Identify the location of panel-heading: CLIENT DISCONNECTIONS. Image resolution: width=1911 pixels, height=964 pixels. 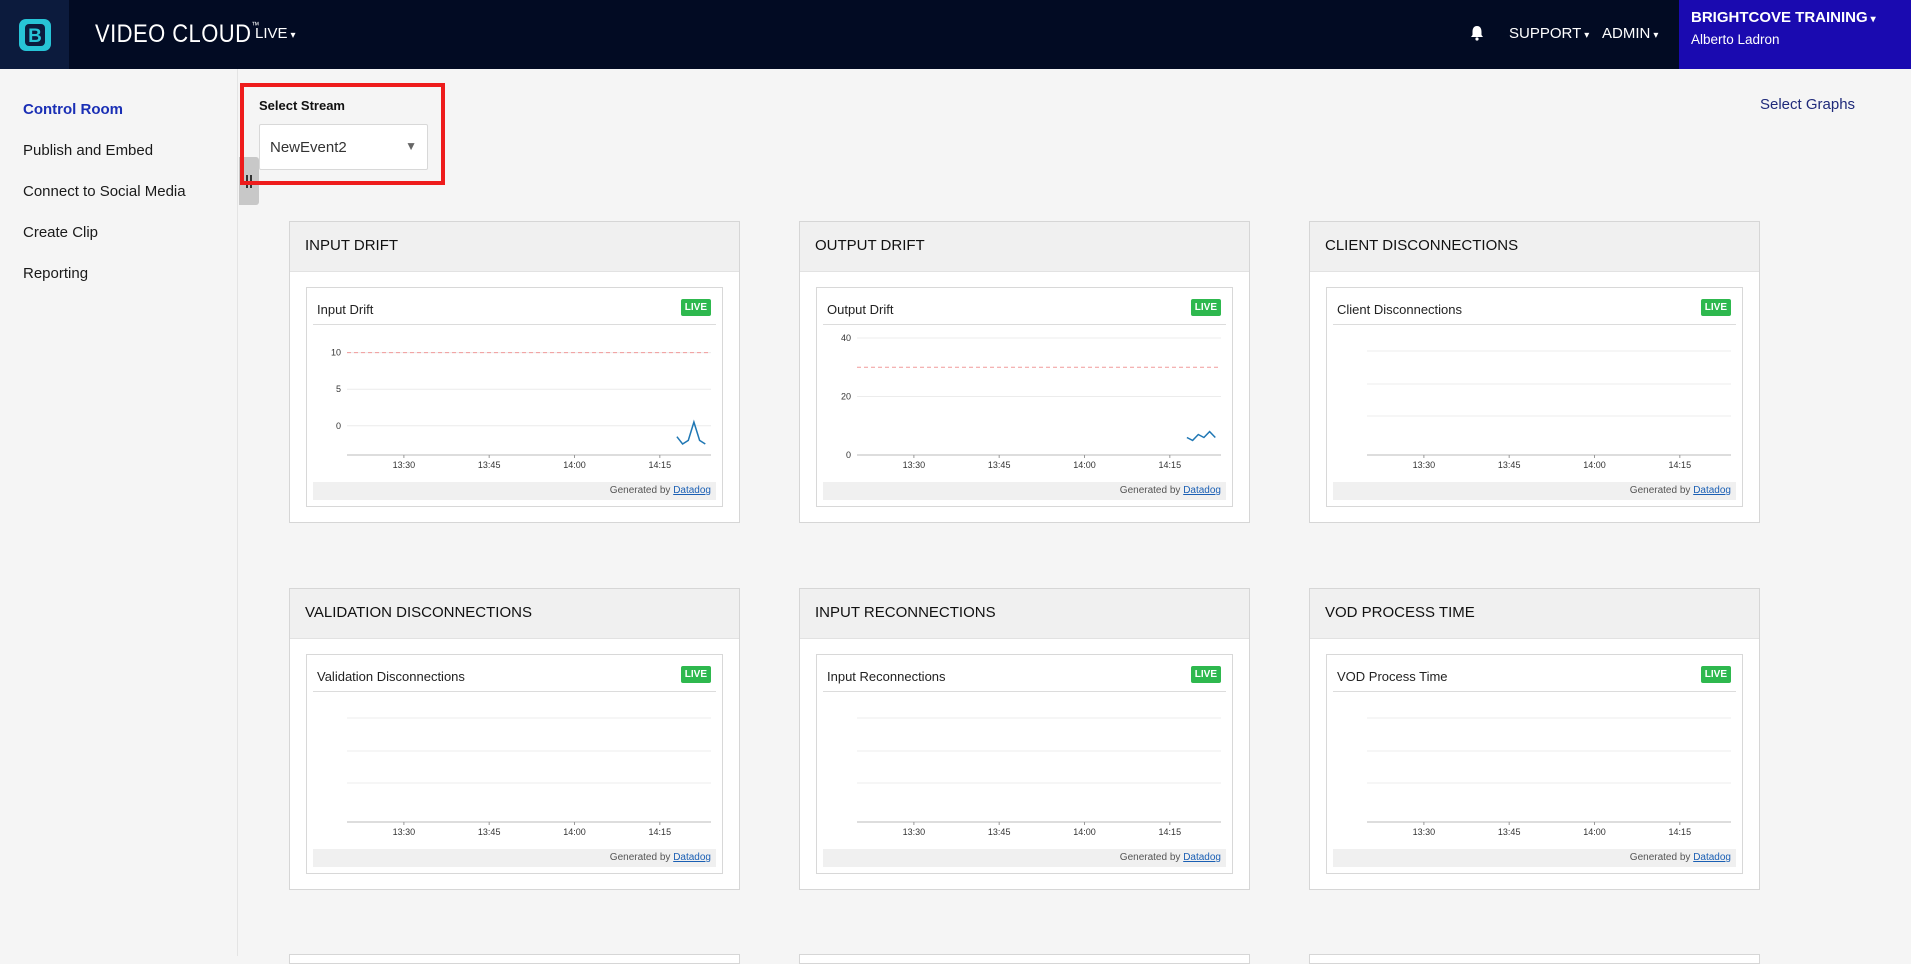
(1534, 247).